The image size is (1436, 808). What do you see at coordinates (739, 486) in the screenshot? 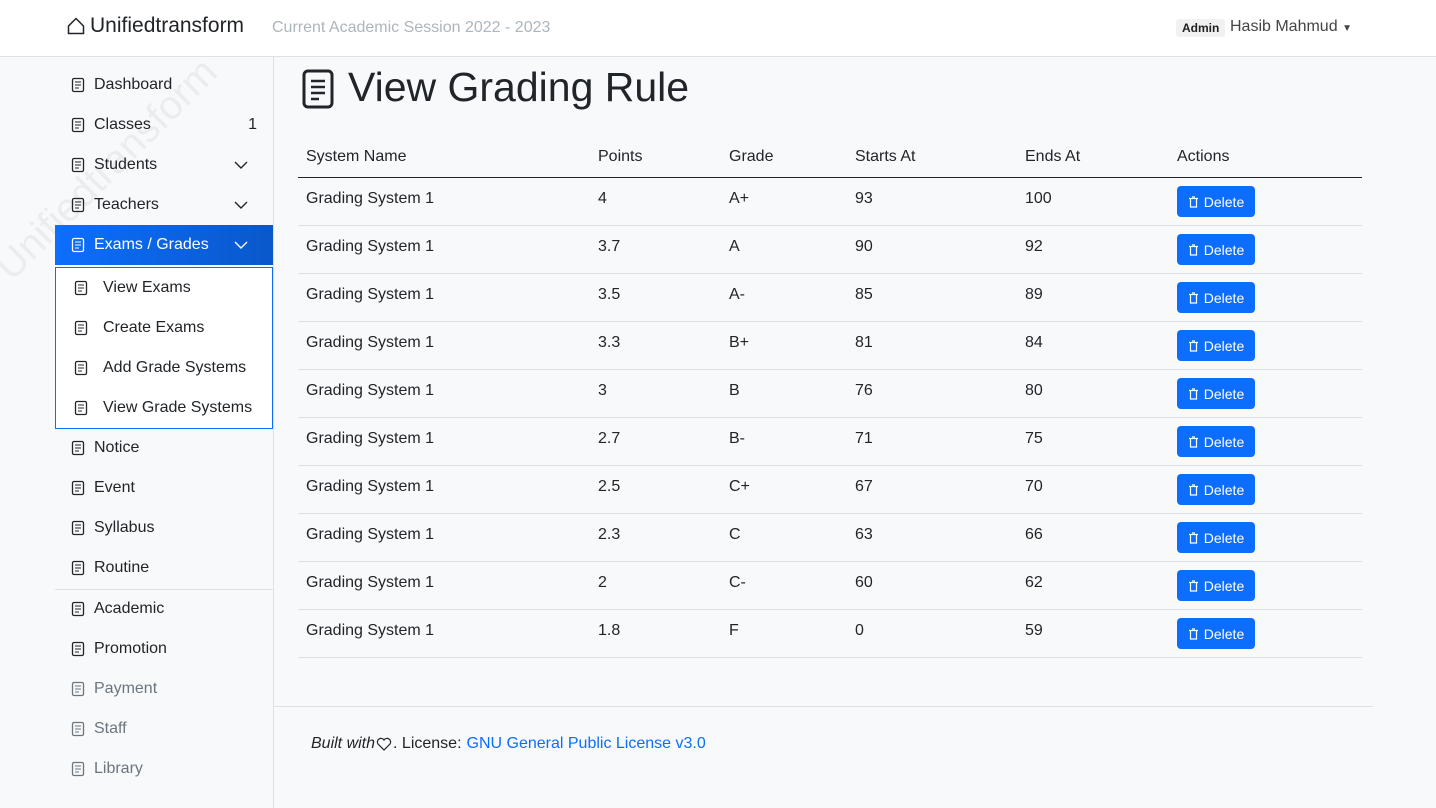
I see `cell: C+` at bounding box center [739, 486].